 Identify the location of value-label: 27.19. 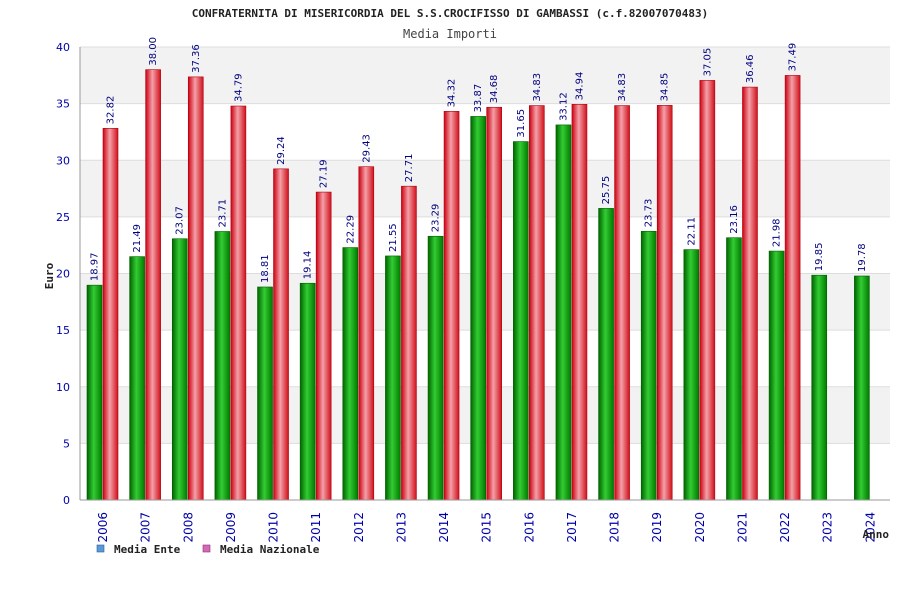
(324, 173).